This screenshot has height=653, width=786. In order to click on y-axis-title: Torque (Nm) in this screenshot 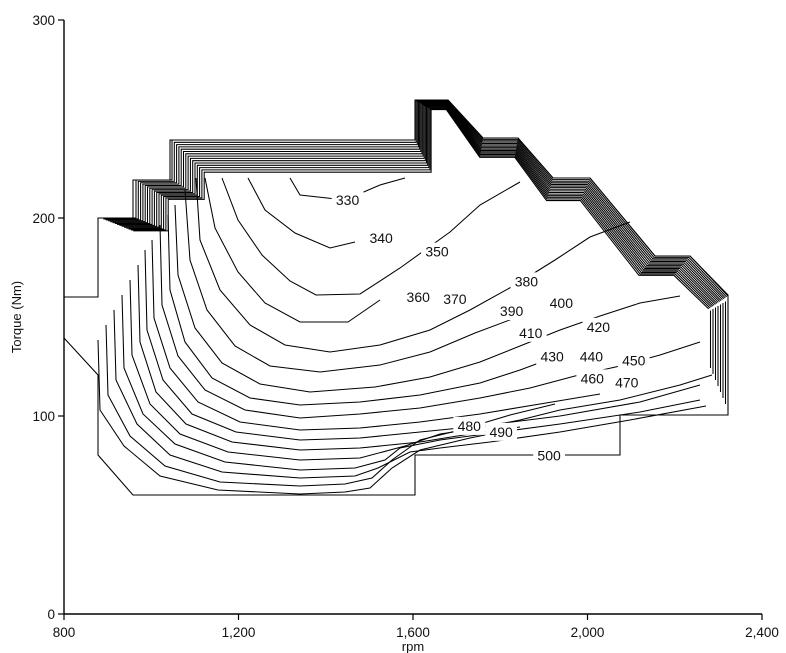, I will do `click(16, 317)`.